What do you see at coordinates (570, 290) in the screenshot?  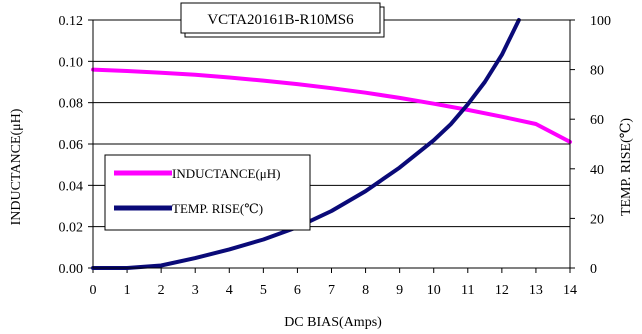 I see `x-tick-label: 14` at bounding box center [570, 290].